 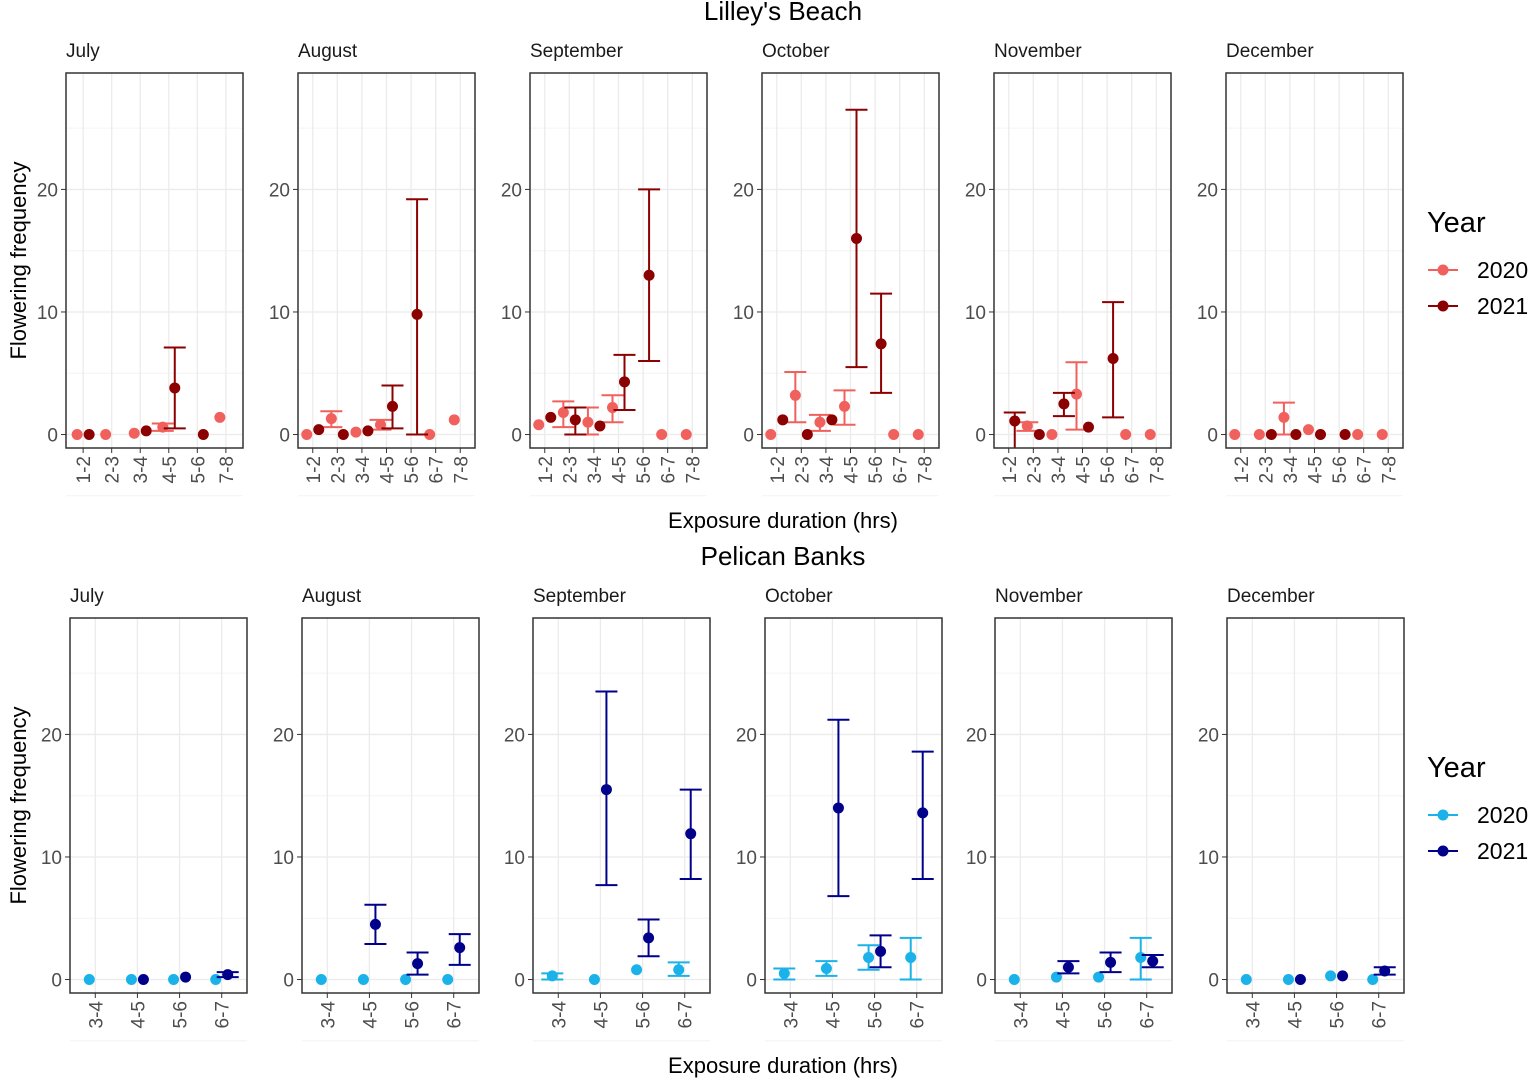 What do you see at coordinates (1270, 51) in the screenshot?
I see `panel-strip-label: December` at bounding box center [1270, 51].